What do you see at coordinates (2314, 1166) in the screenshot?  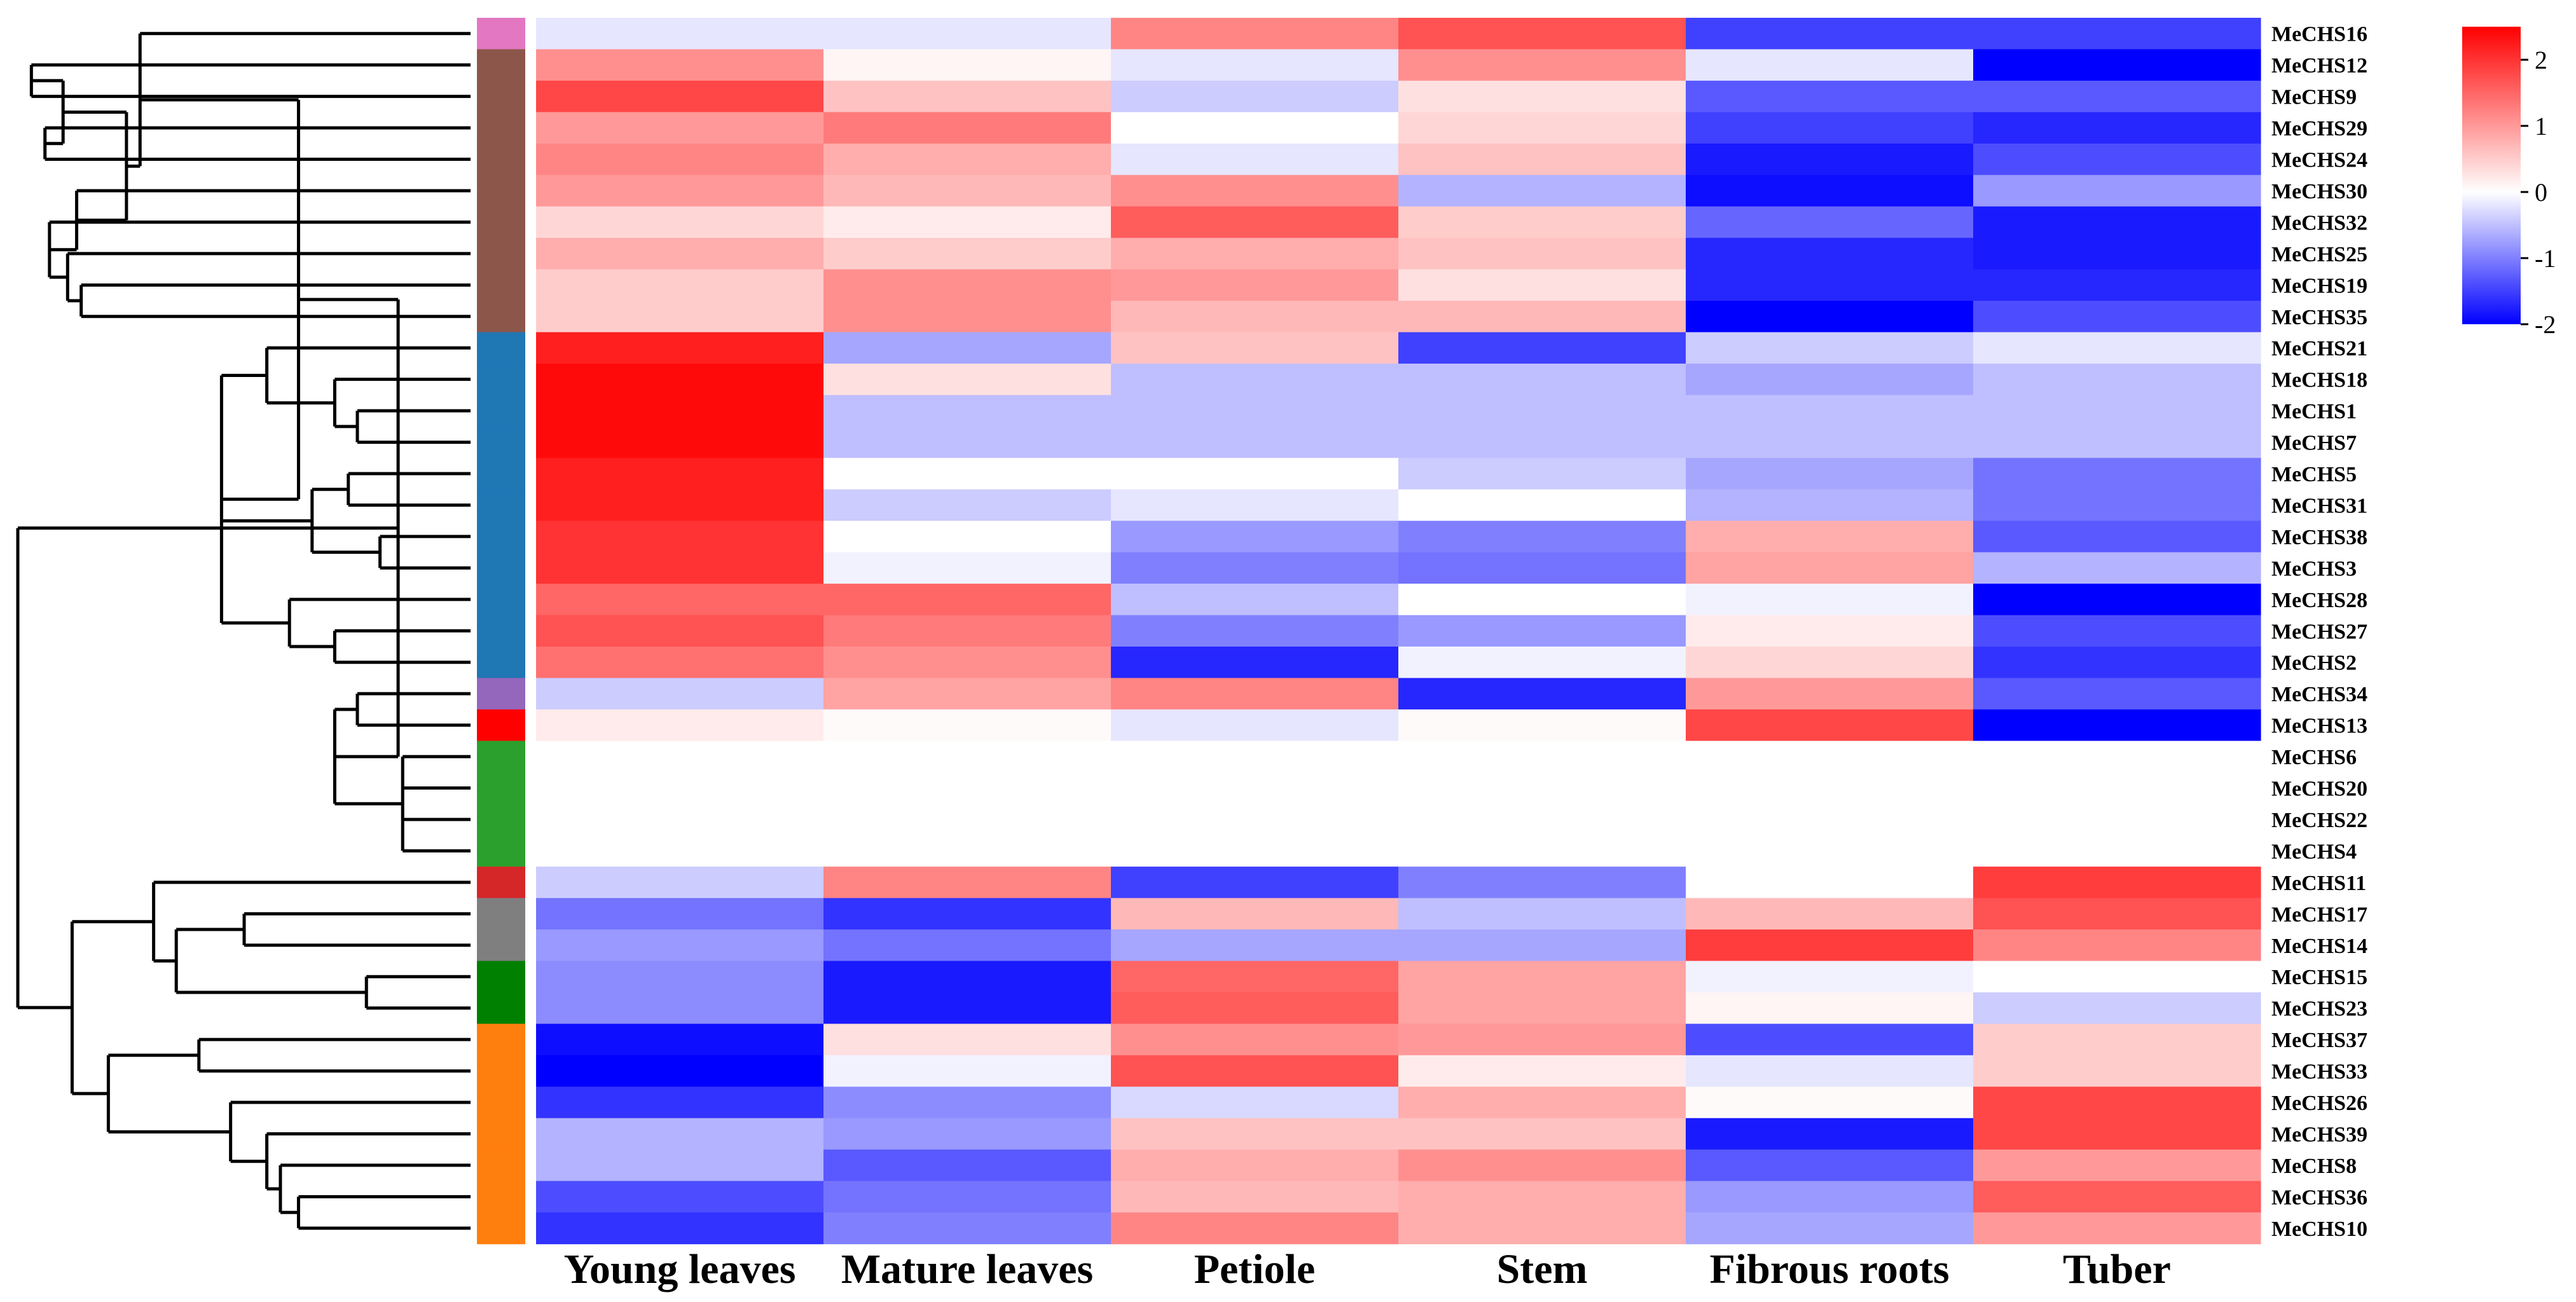 I see `row-label-MeCHS8: MeCHS8` at bounding box center [2314, 1166].